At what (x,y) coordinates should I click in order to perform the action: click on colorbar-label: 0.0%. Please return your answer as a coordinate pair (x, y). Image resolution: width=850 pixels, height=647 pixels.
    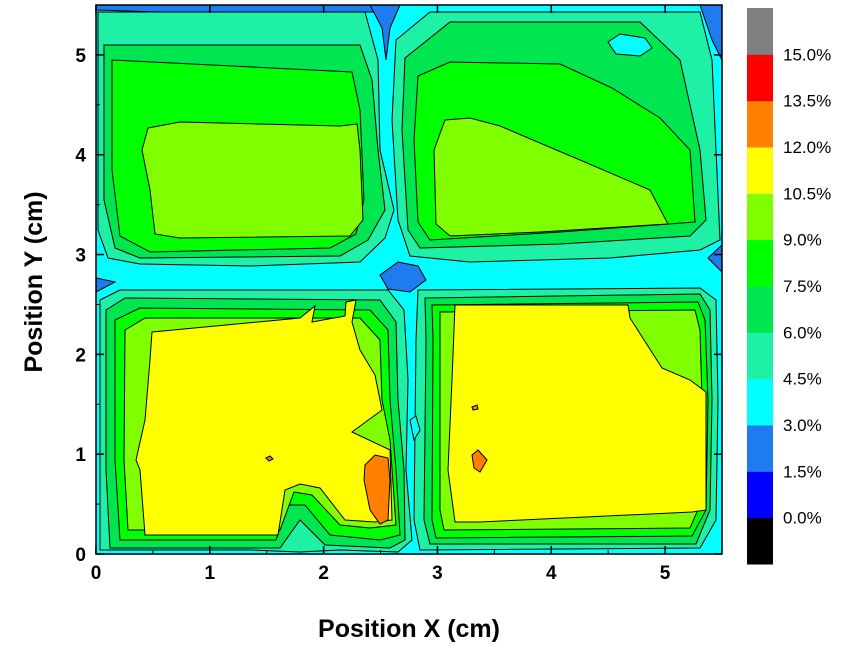
    Looking at the image, I should click on (802, 518).